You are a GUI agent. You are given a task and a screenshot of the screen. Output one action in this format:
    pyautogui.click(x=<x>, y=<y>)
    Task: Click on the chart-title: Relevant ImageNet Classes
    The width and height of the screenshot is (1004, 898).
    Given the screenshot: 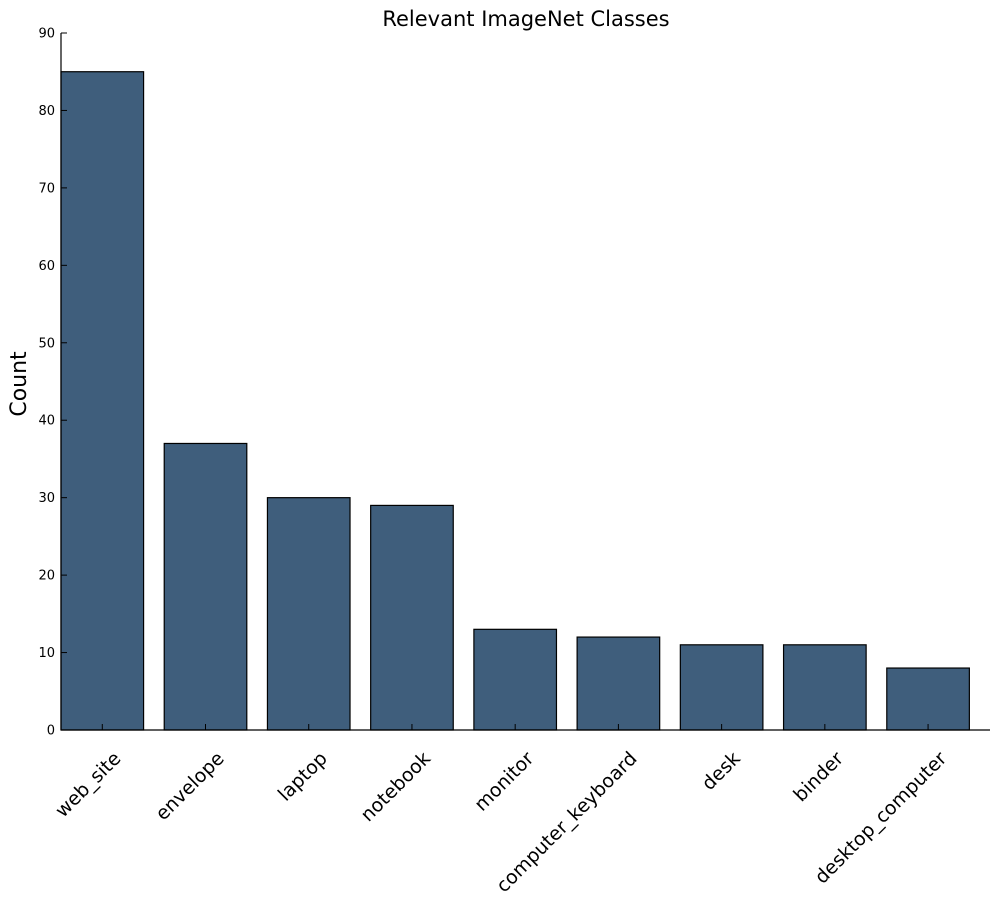 What is the action you would take?
    pyautogui.click(x=525, y=19)
    